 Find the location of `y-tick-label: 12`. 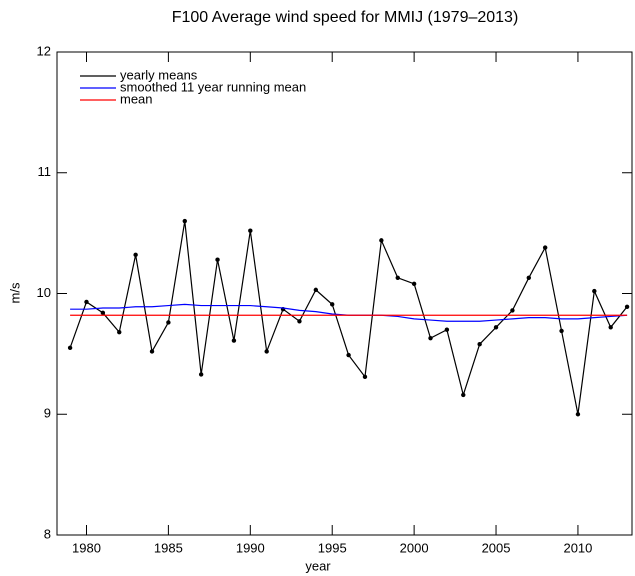

y-tick-label: 12 is located at coordinates (44, 50).